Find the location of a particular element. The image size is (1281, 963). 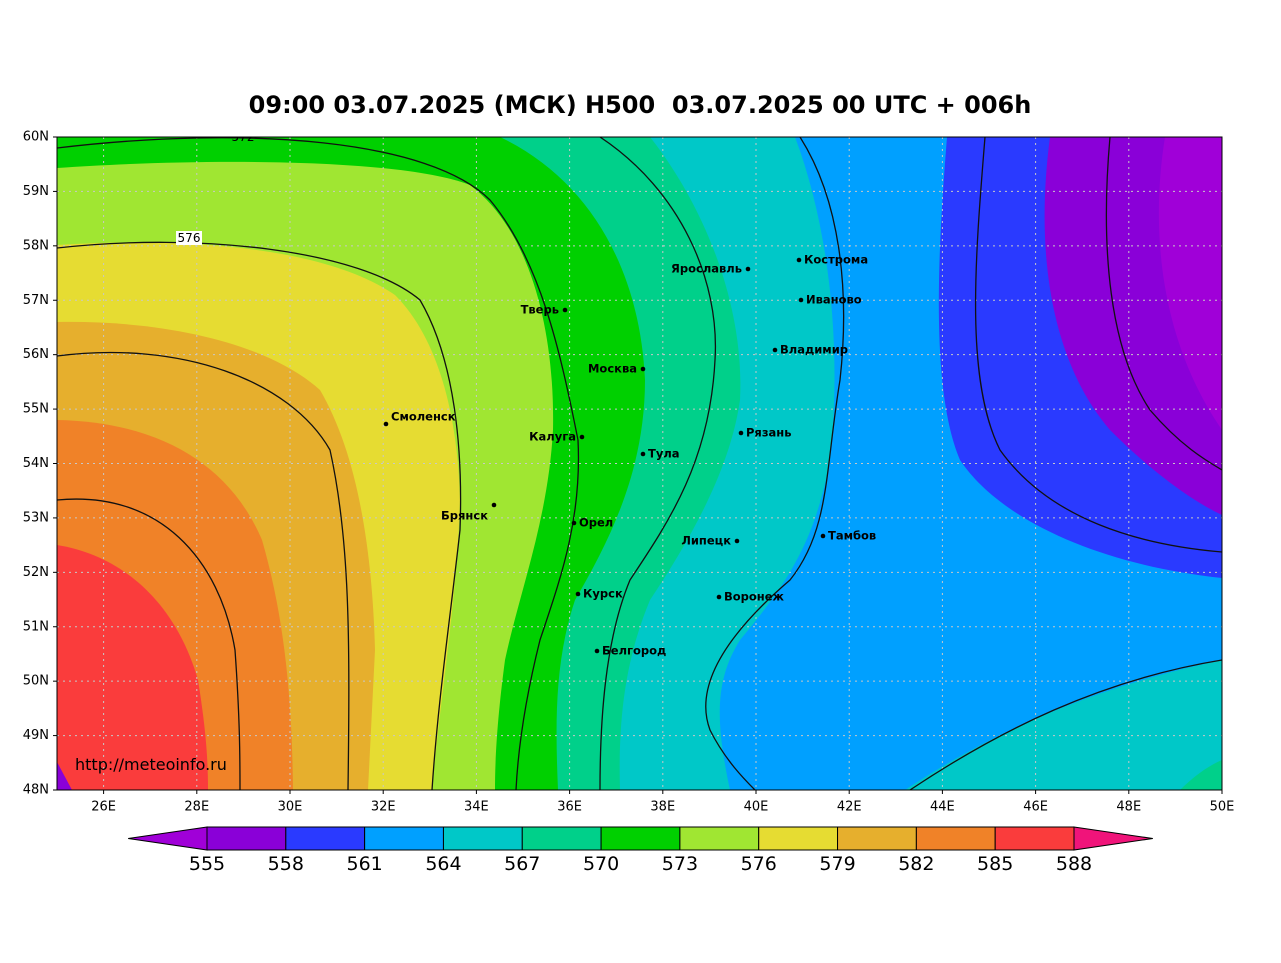

city-label: Иваново is located at coordinates (834, 300).